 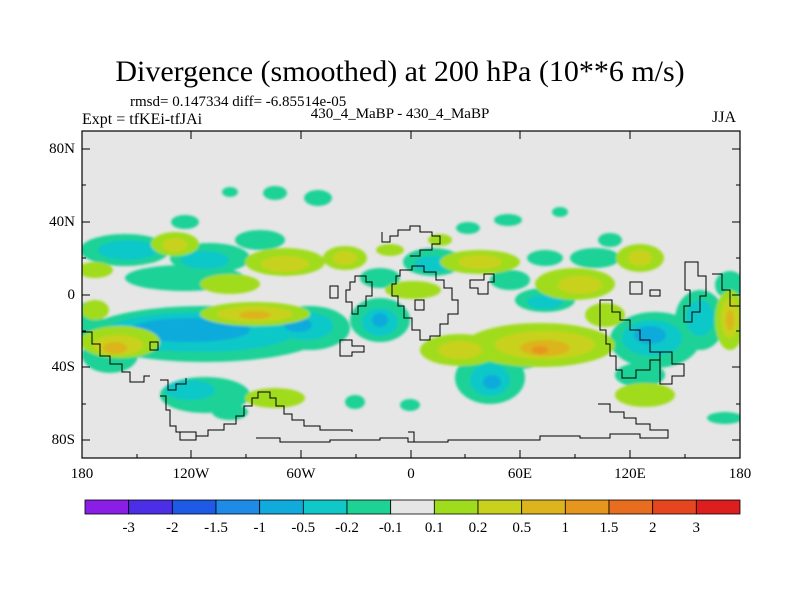 I want to click on colorbar-label: 0.1, so click(x=434, y=528).